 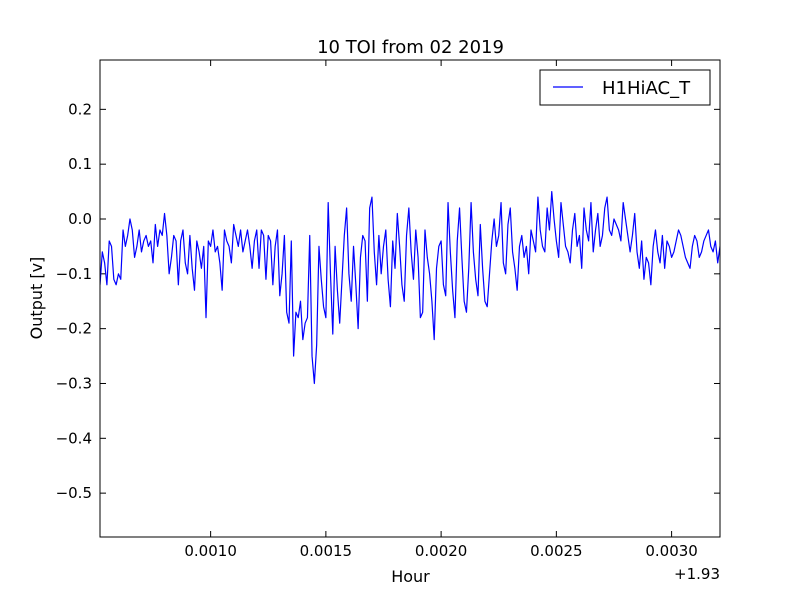 I want to click on y-tick-label: 0.1, so click(x=80, y=164).